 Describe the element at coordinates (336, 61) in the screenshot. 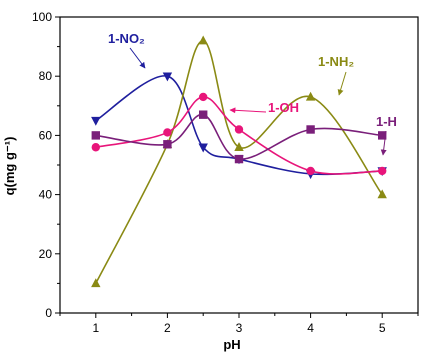

I see `series-label-nh2: 1-NH₂` at that location.